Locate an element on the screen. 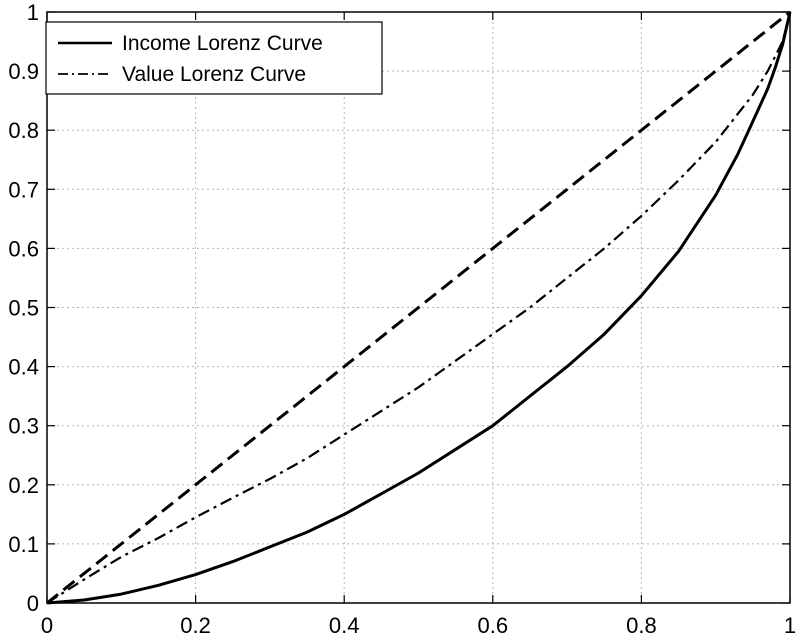 This screenshot has height=639, width=799. y-tick-label: 0 is located at coordinates (33, 603).